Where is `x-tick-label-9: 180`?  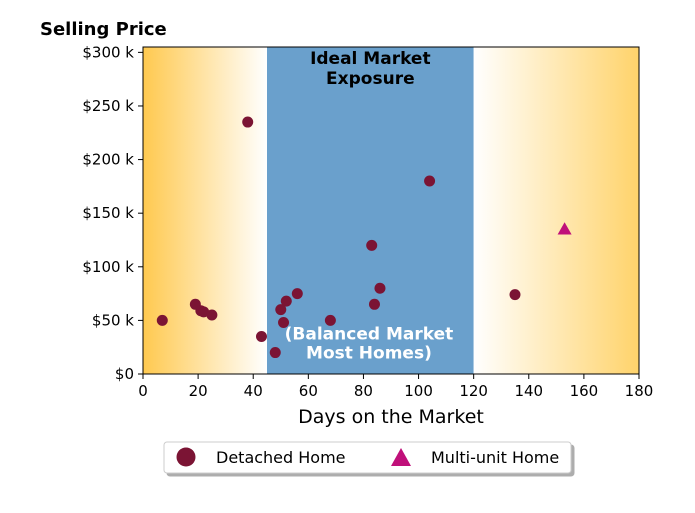 x-tick-label-9: 180 is located at coordinates (639, 391).